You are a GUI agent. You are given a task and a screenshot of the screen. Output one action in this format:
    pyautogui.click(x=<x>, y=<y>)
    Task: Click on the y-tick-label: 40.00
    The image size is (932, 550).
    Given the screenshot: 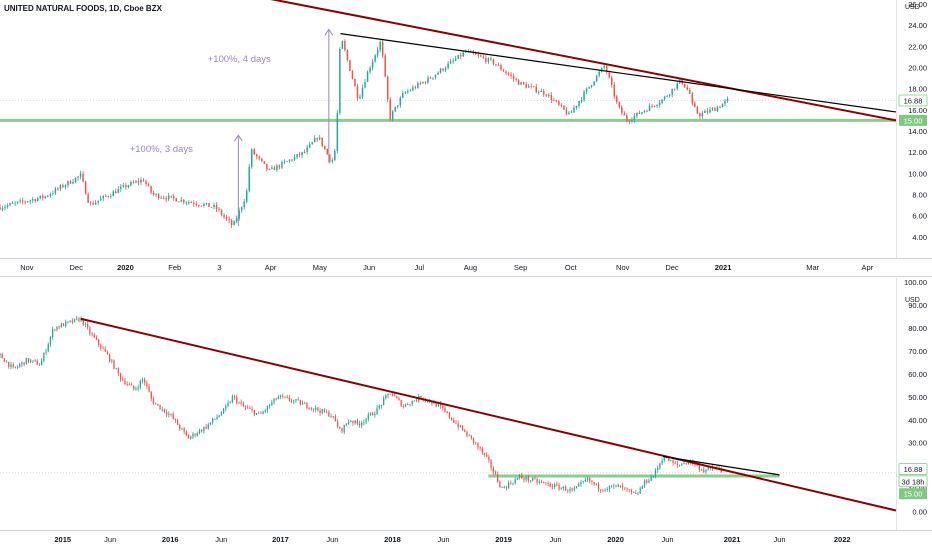 What is the action you would take?
    pyautogui.click(x=917, y=420)
    